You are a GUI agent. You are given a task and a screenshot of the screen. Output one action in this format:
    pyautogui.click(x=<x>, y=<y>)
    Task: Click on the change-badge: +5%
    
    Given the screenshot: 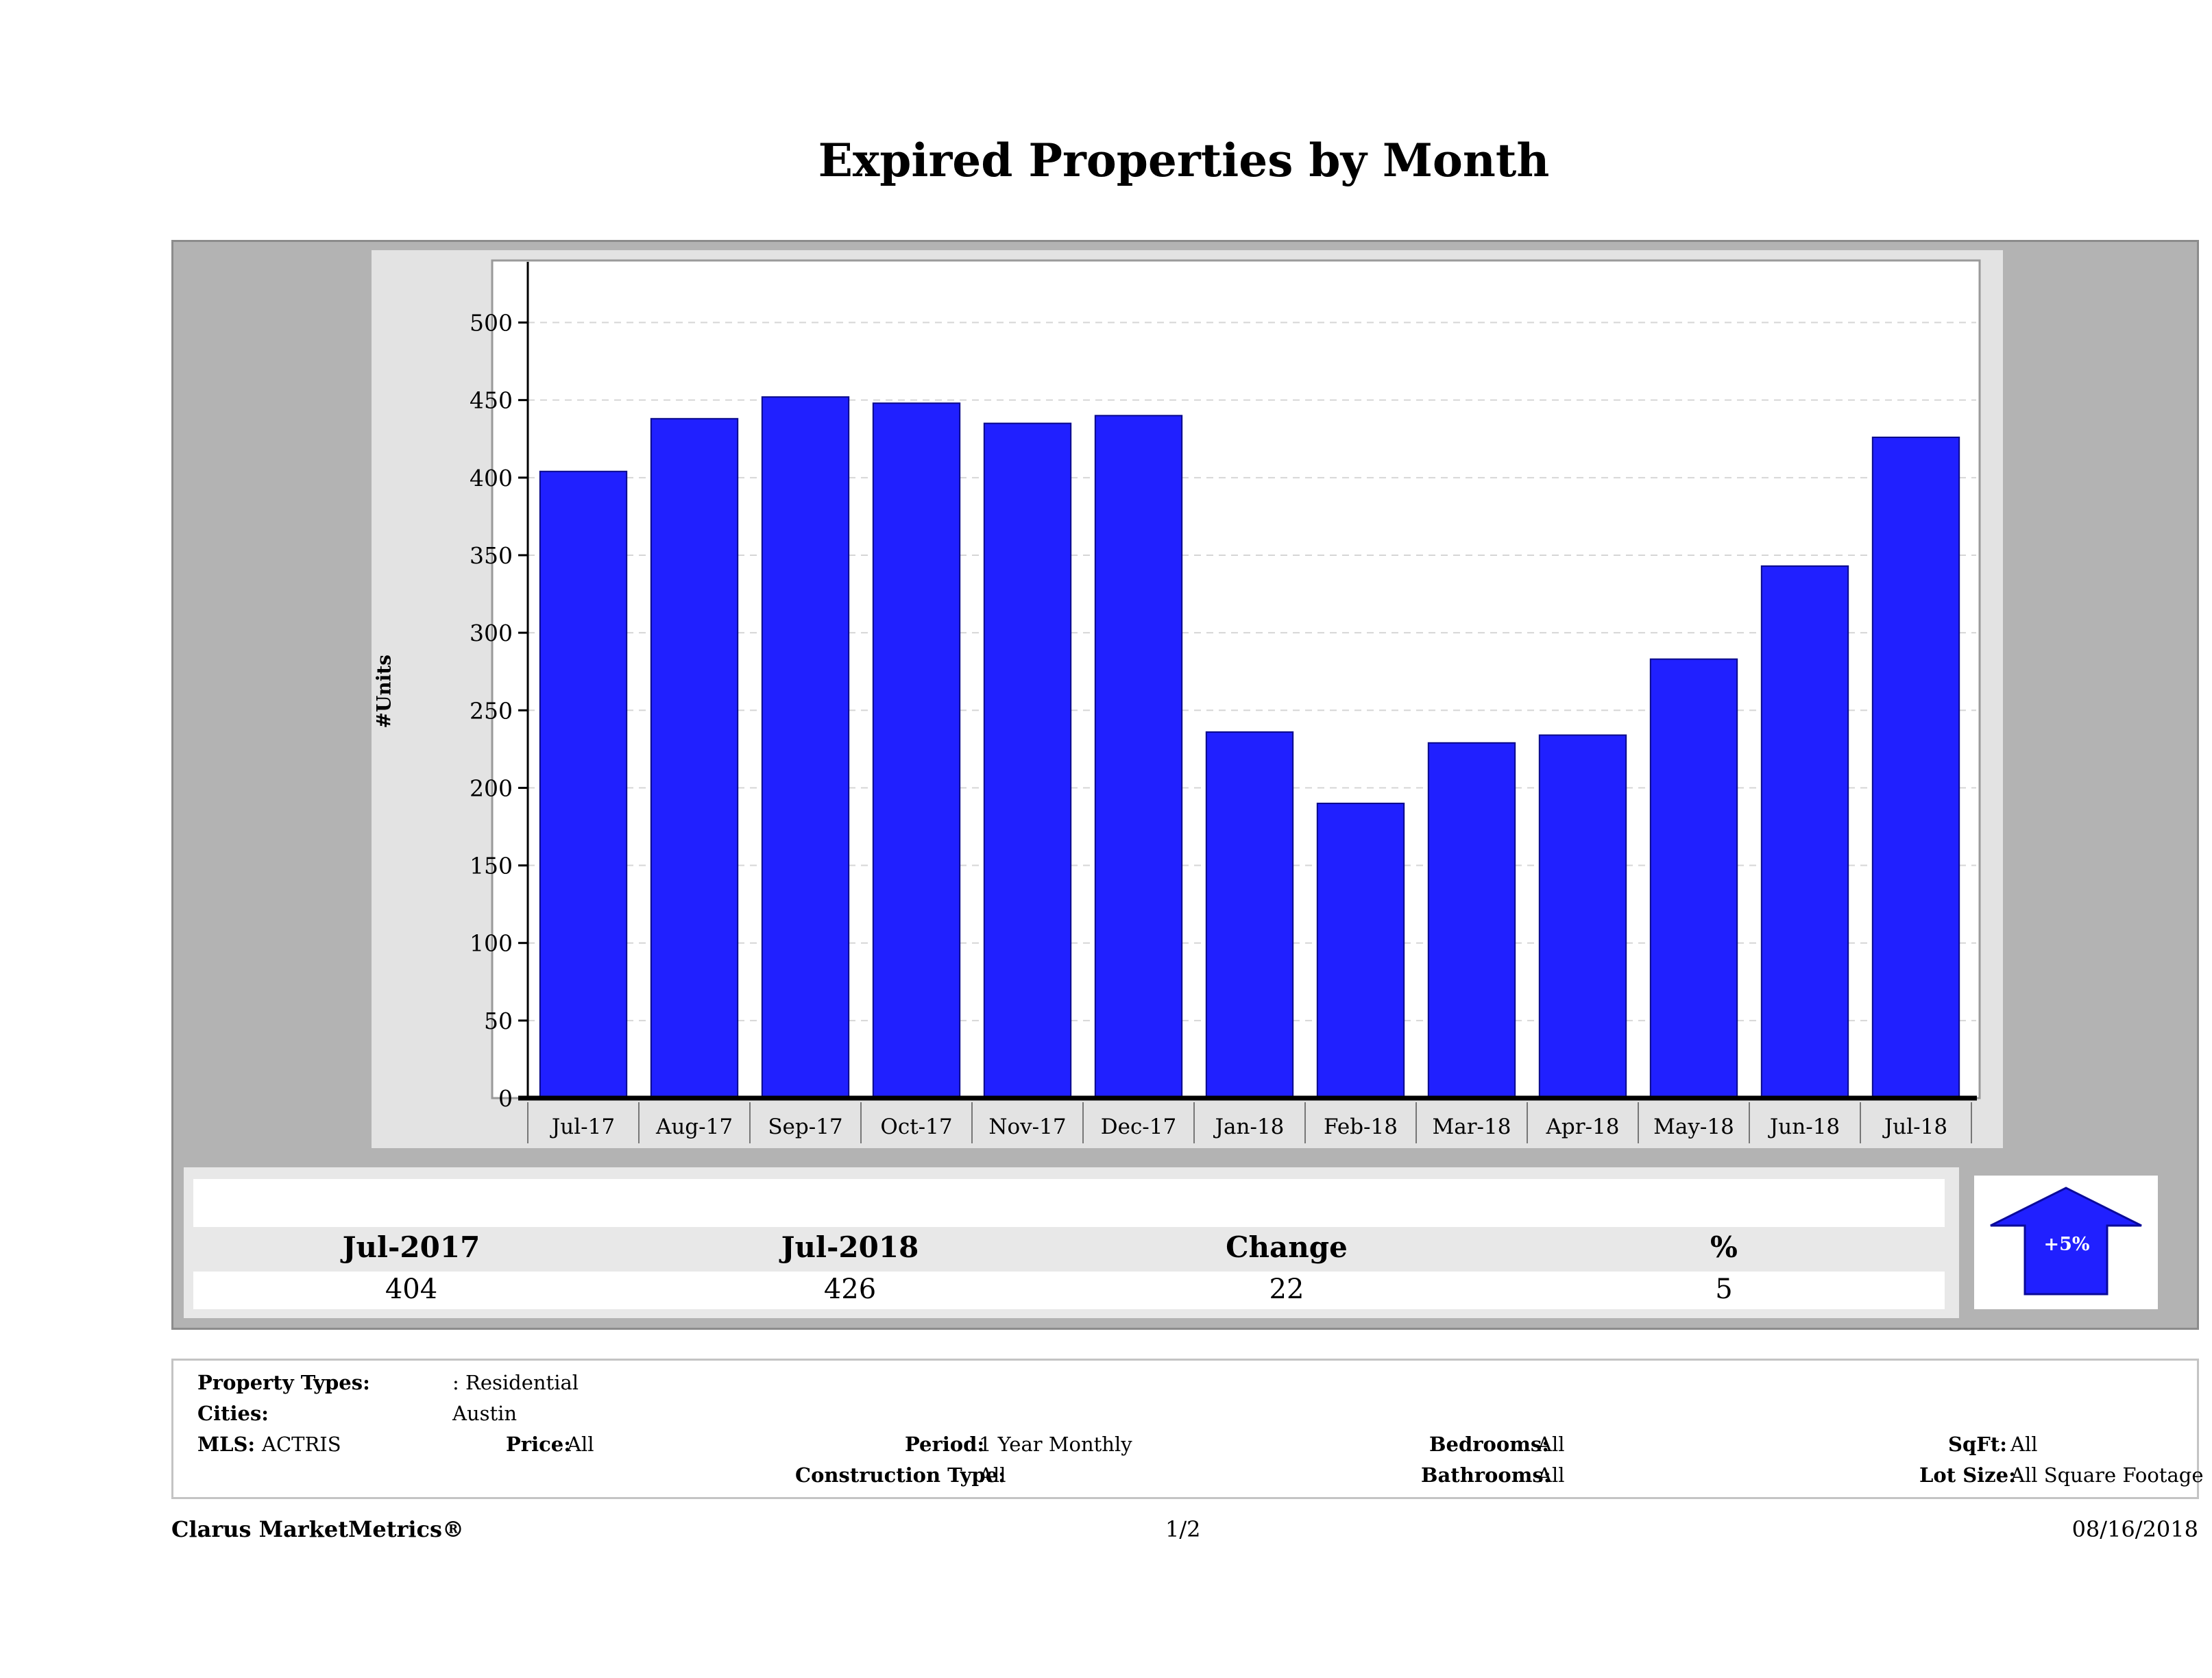 What is the action you would take?
    pyautogui.click(x=2066, y=1244)
    